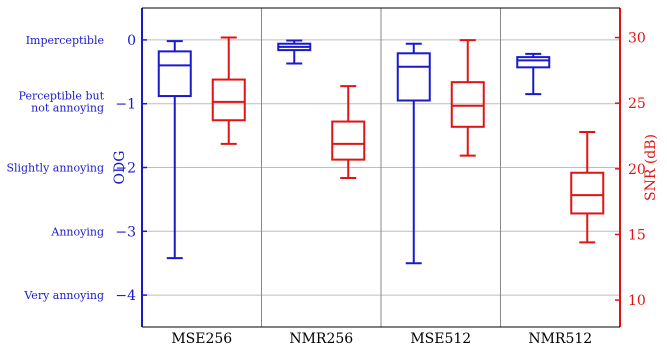 The height and width of the screenshot is (347, 667). I want to click on box-mse256-odg, so click(175, 149).